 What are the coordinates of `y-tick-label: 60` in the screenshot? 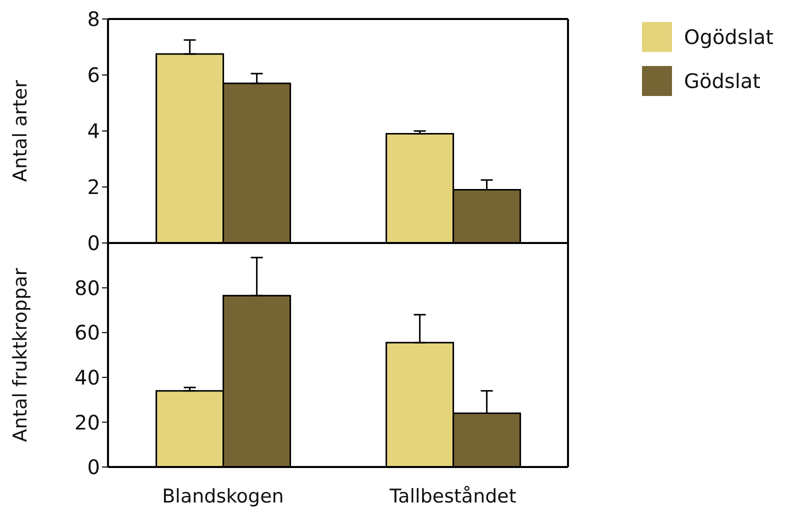 It's located at (87, 332).